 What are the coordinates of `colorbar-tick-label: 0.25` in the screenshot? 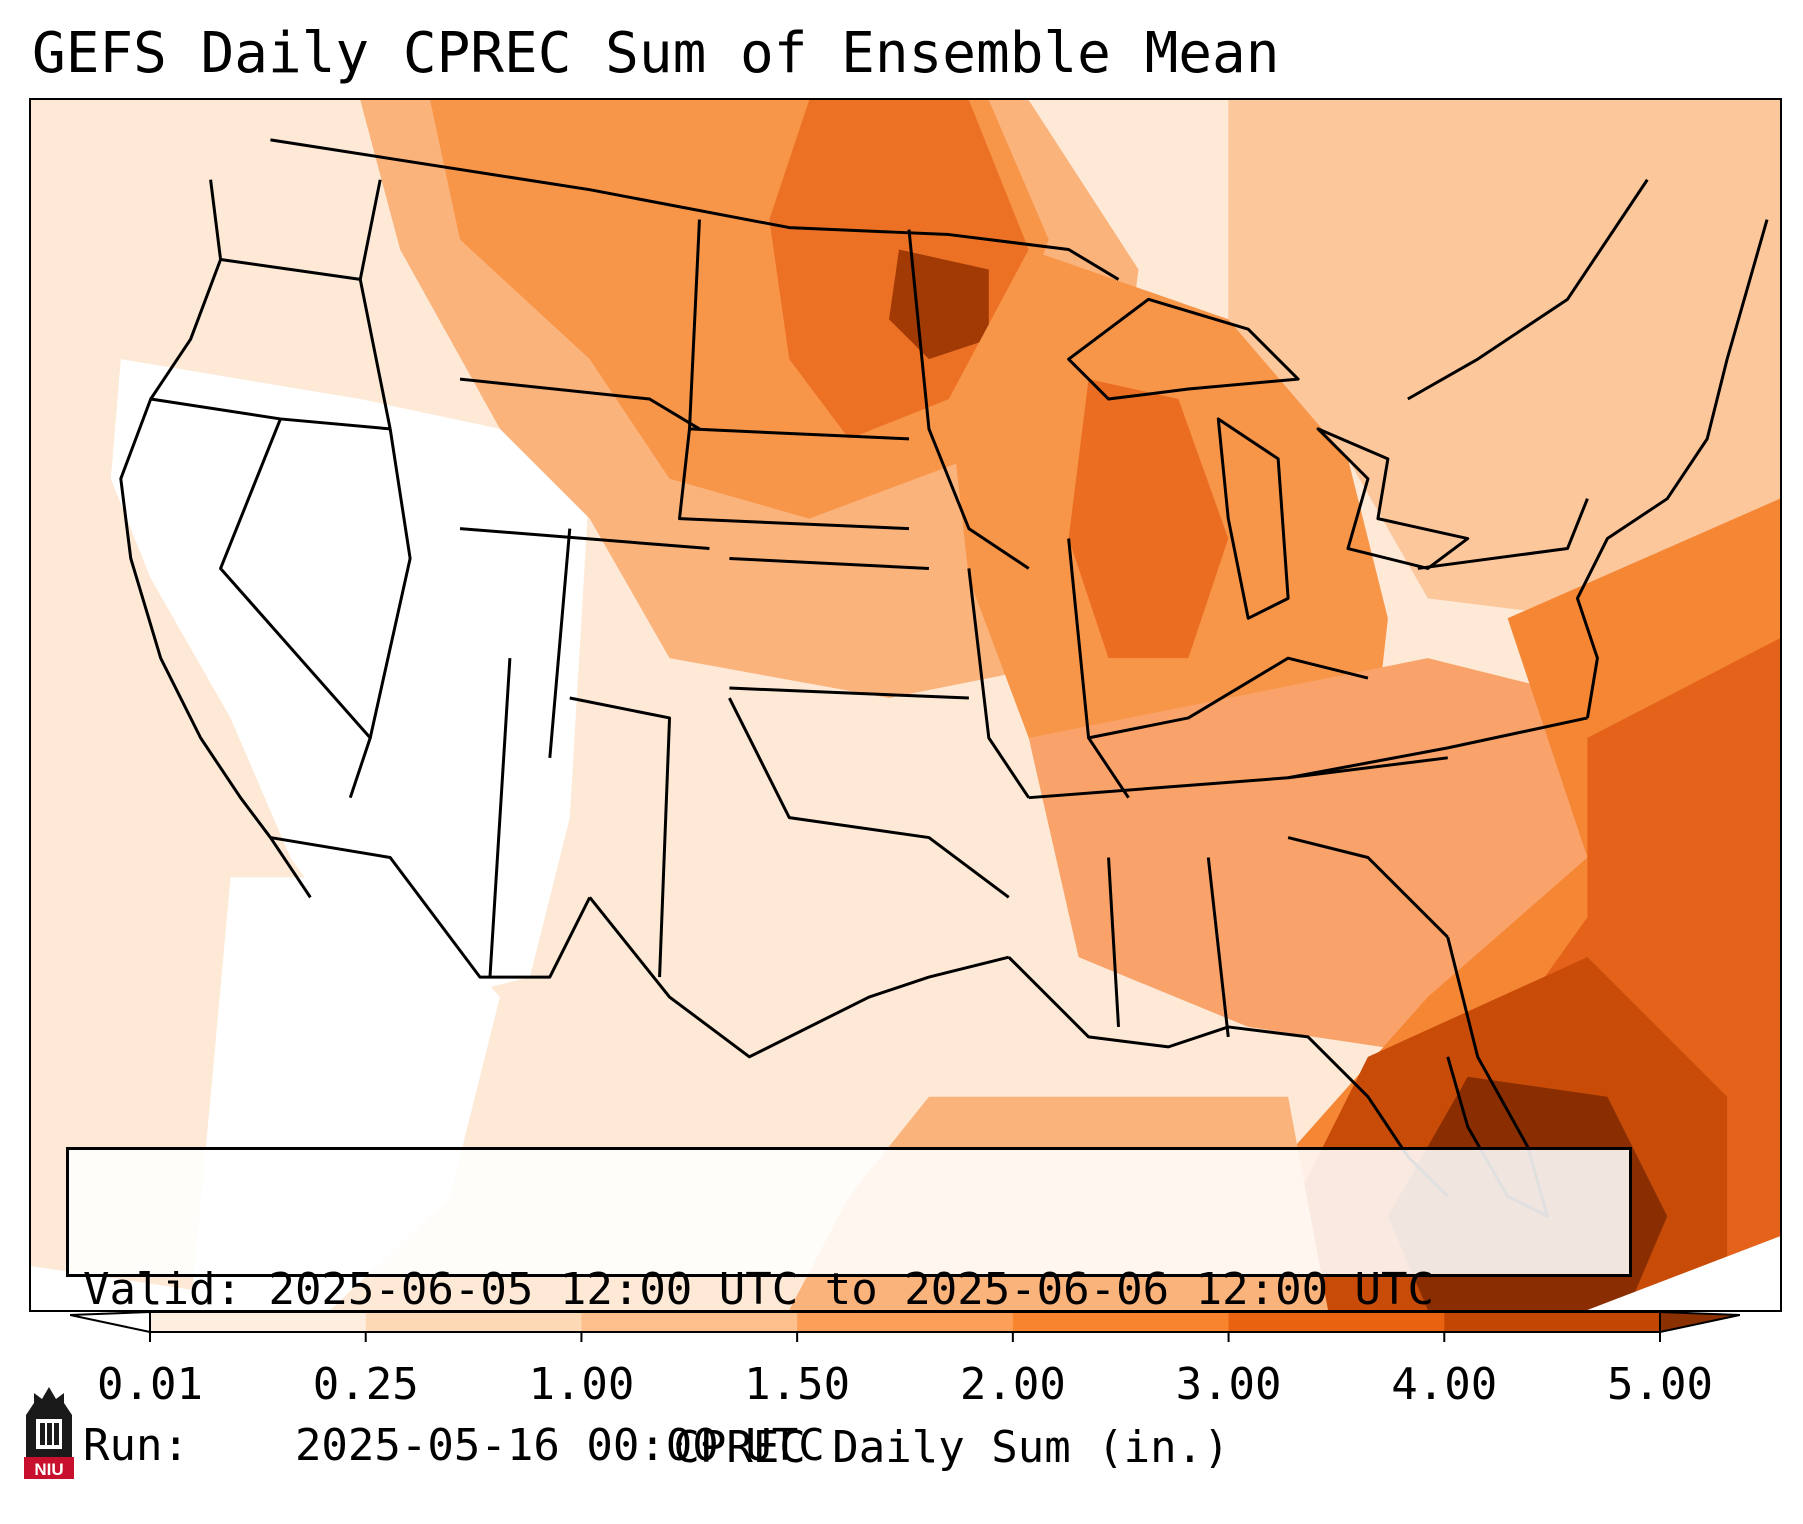 It's located at (365, 1384).